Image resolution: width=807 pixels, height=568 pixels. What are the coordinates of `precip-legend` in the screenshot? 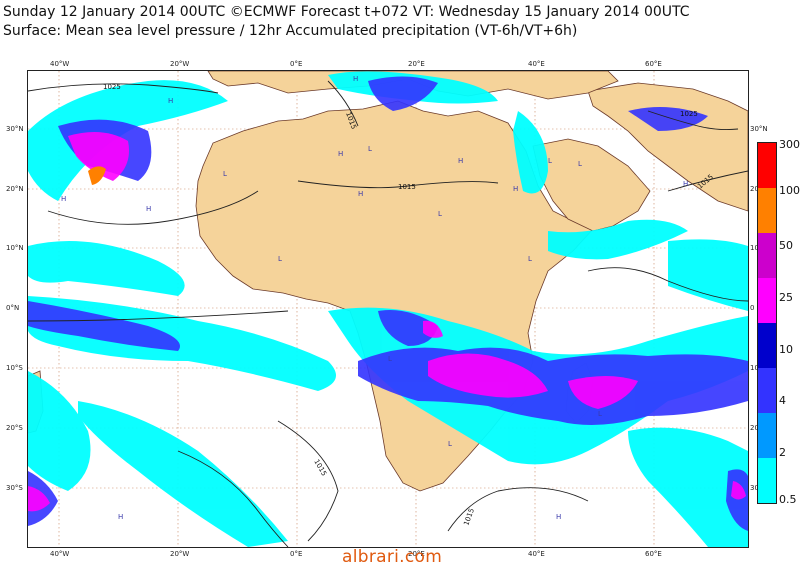 It's located at (767, 323).